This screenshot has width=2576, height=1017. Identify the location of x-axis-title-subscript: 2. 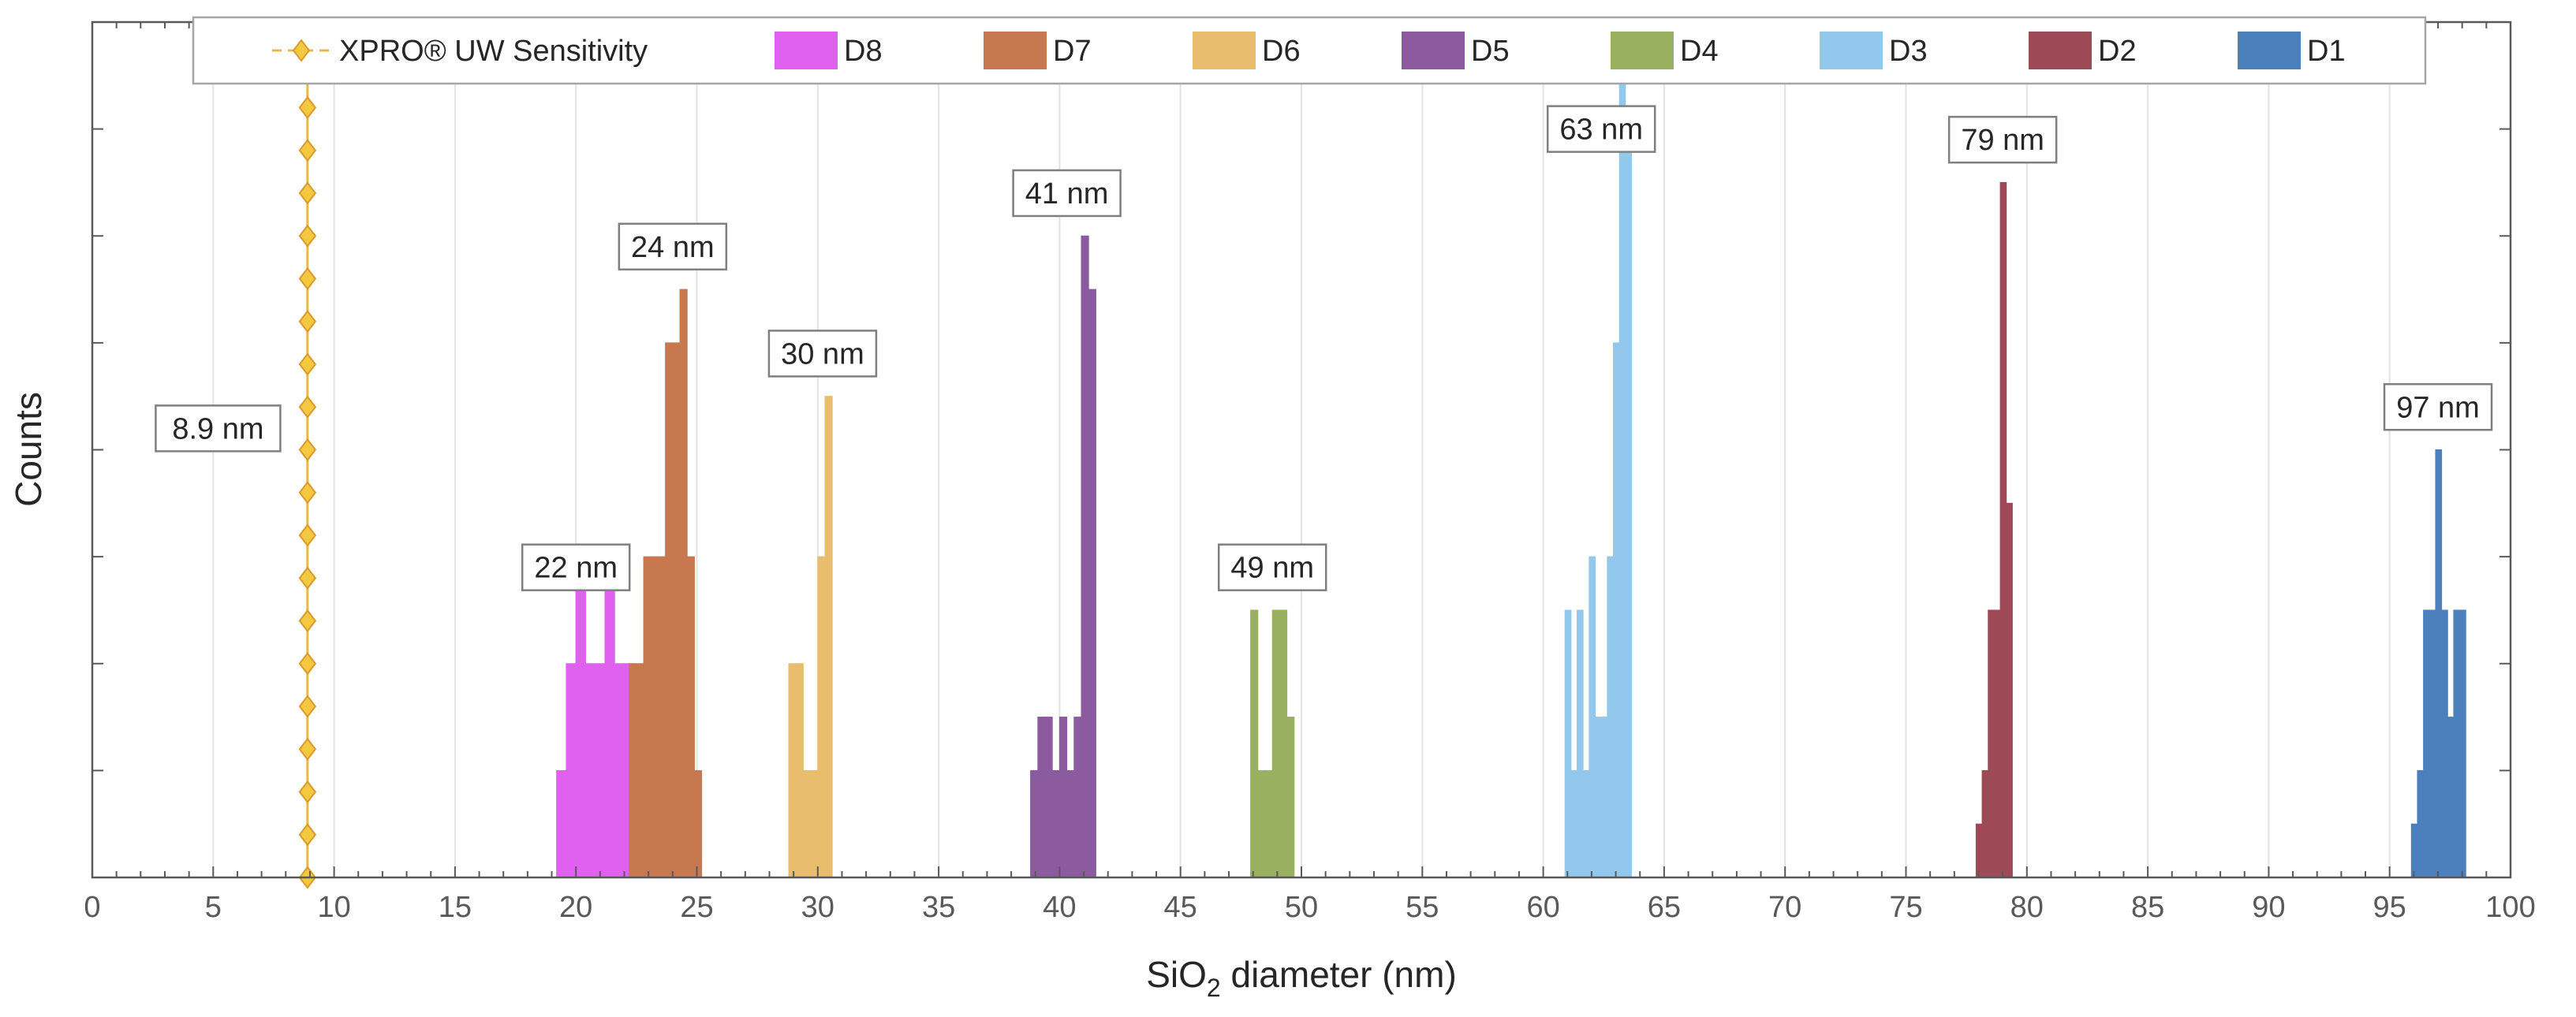
(1214, 988).